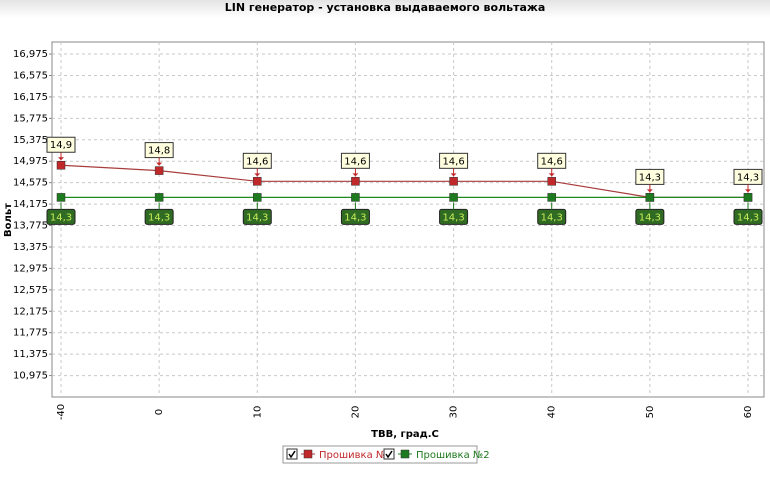 The height and width of the screenshot is (478, 770). I want to click on series-line, so click(404, 181).